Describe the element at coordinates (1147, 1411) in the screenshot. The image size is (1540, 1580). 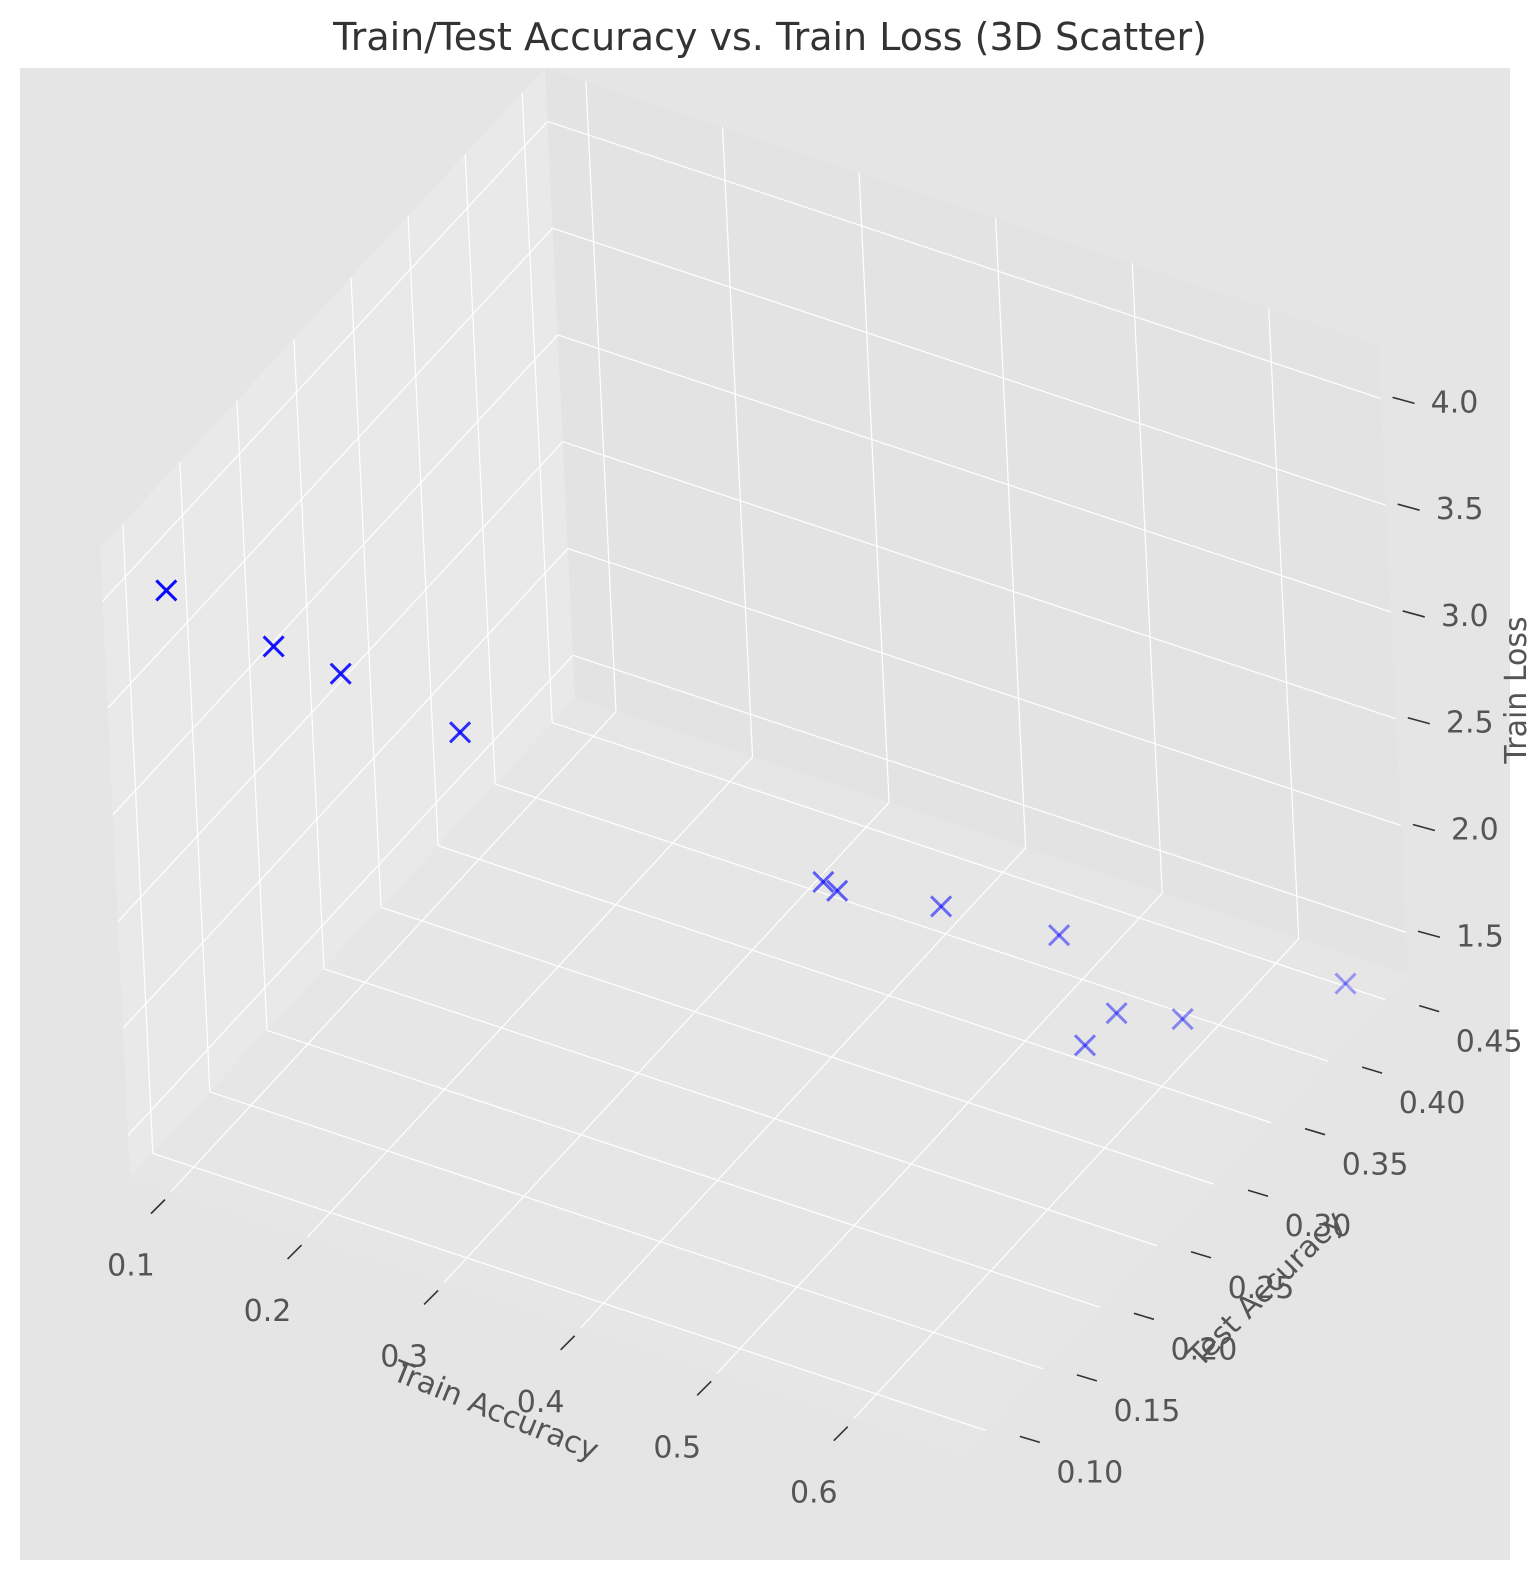
I see `y-tick-label: 0.15` at that location.